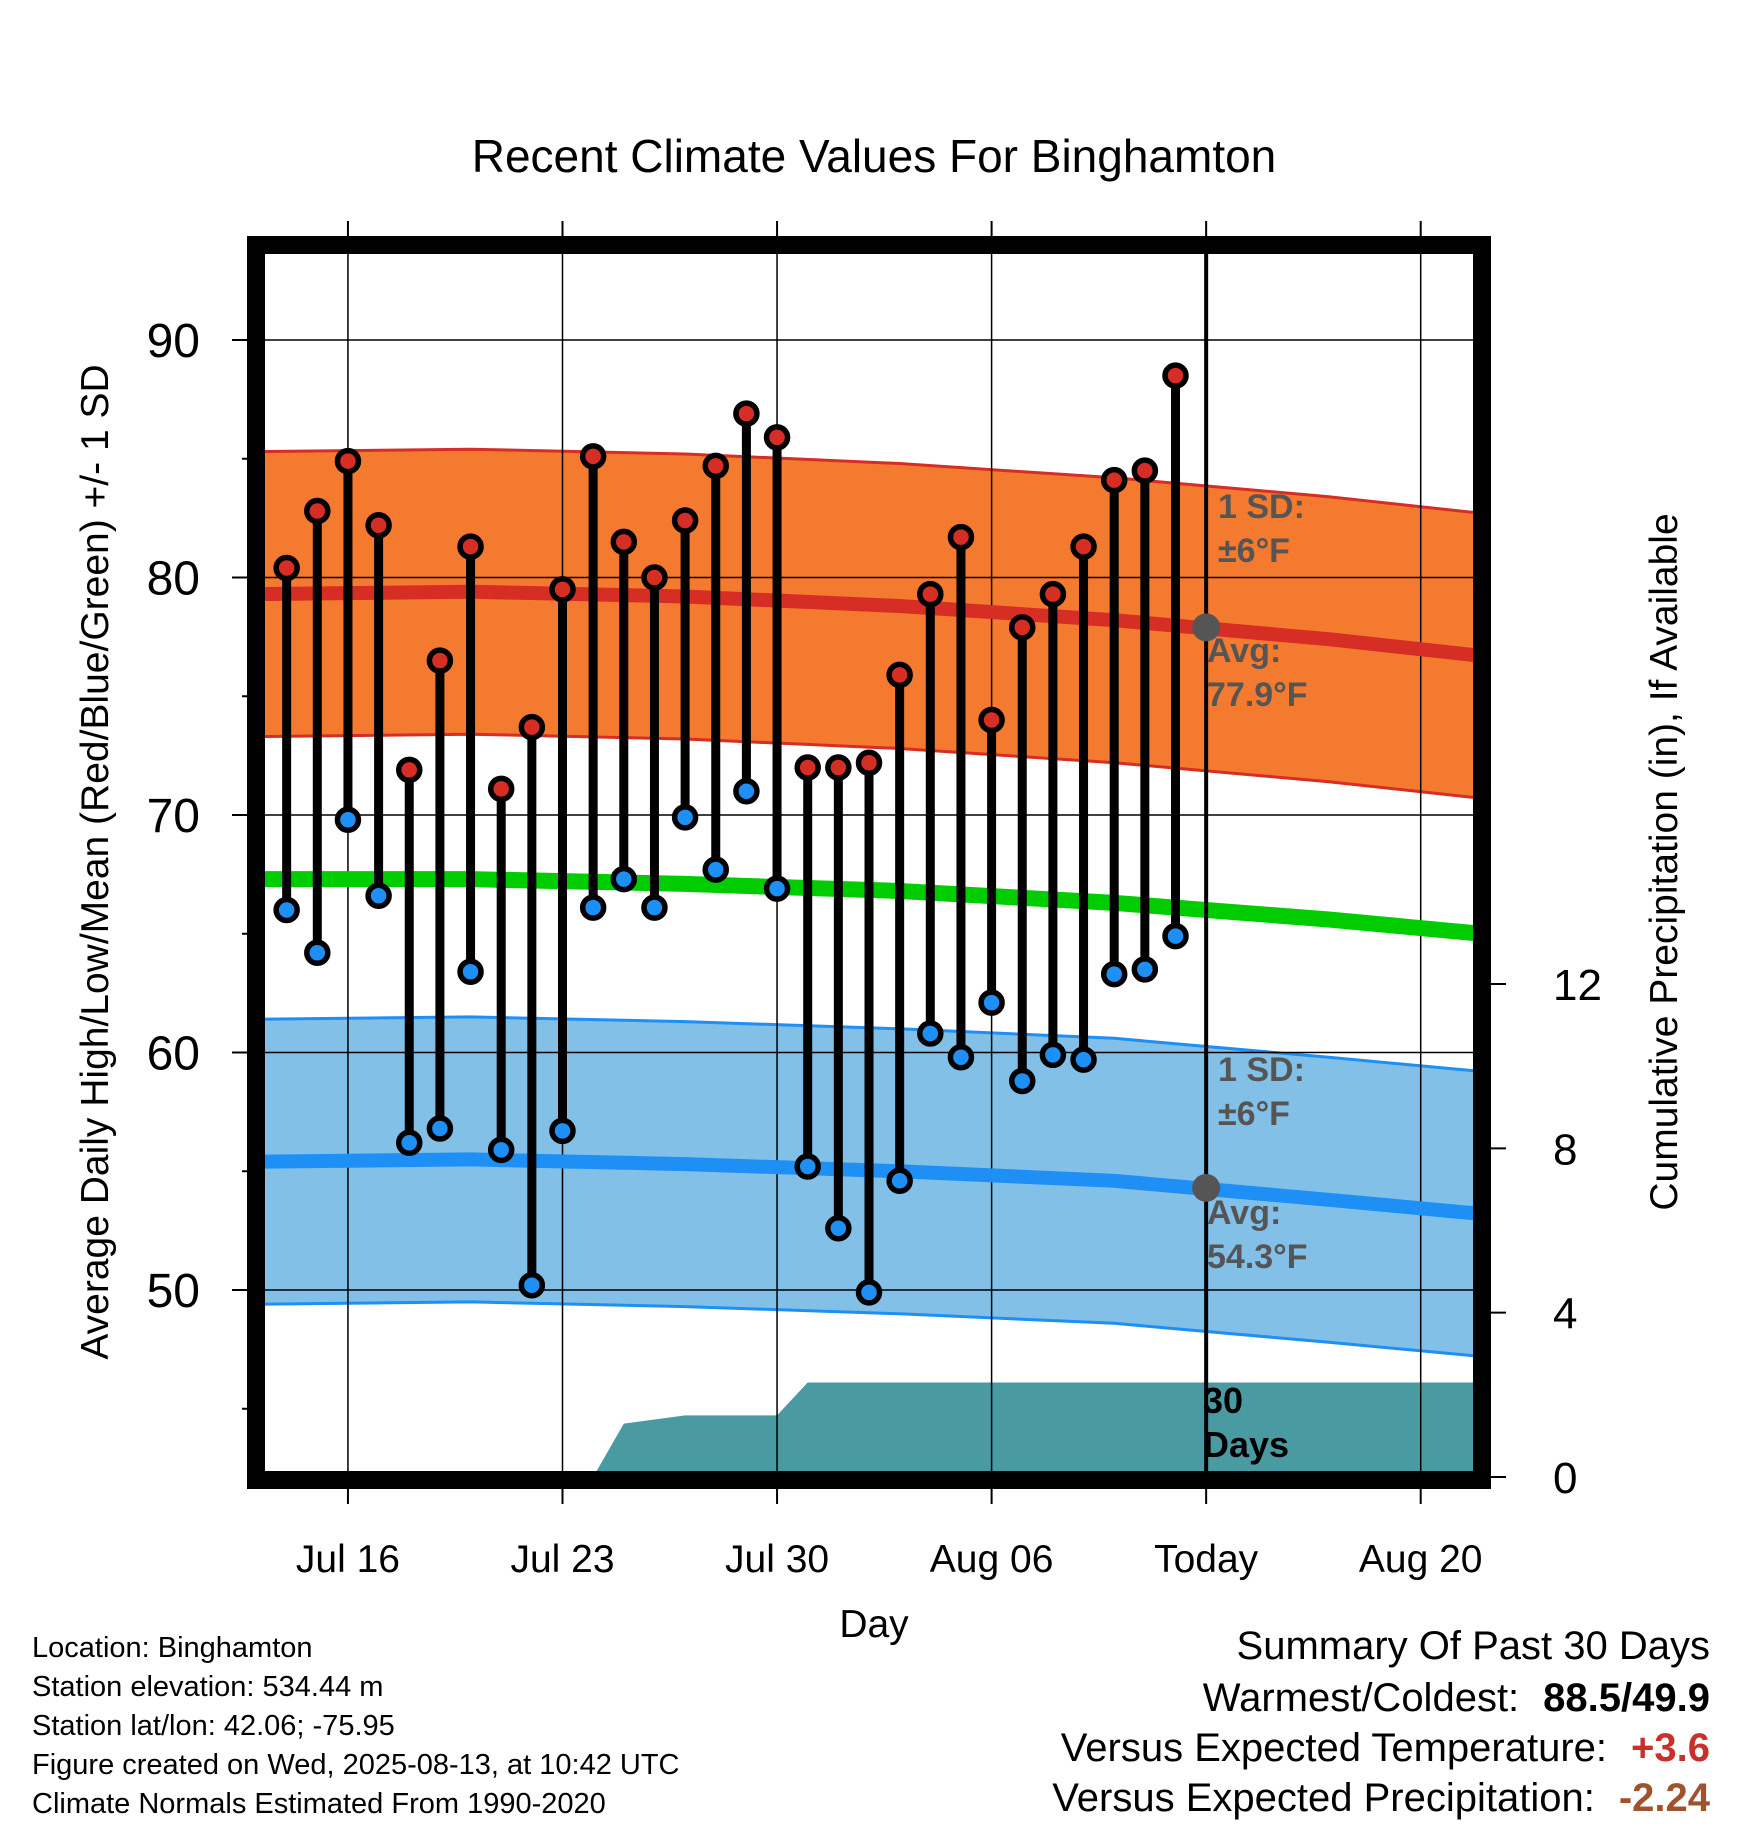  What do you see at coordinates (1037, 1429) in the screenshot?
I see `precipitation-area` at bounding box center [1037, 1429].